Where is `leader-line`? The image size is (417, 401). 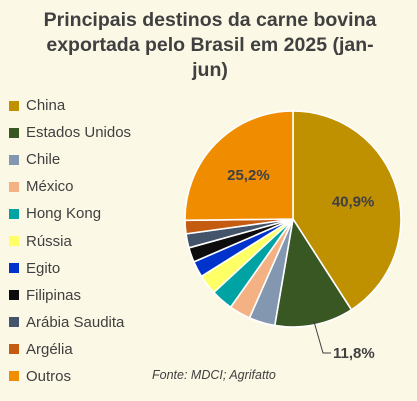 leader-line is located at coordinates (322, 337).